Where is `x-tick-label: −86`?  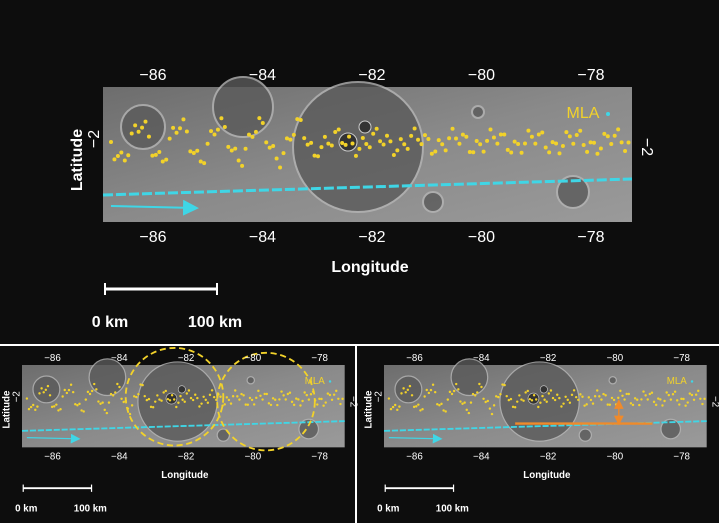
x-tick-label: −86 is located at coordinates (414, 457).